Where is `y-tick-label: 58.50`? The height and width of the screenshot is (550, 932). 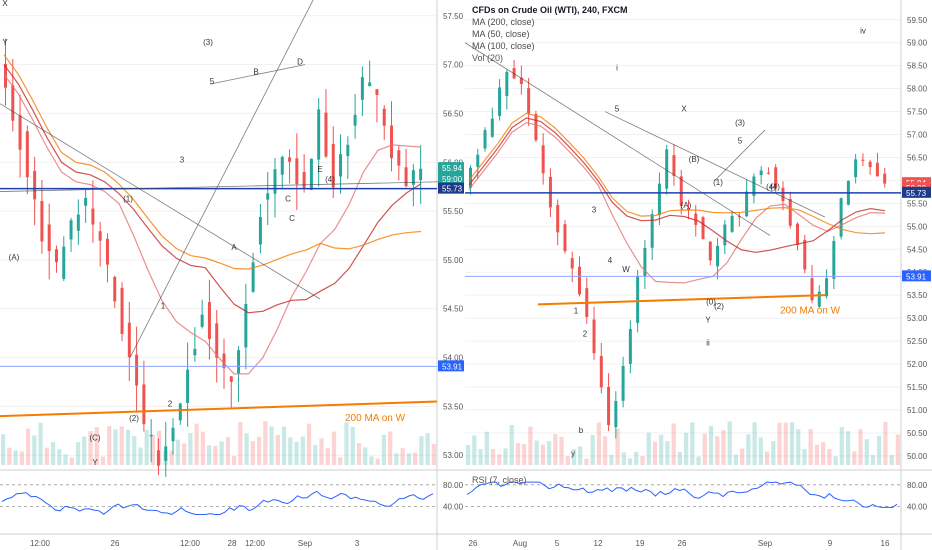
y-tick-label: 58.50 is located at coordinates (917, 66).